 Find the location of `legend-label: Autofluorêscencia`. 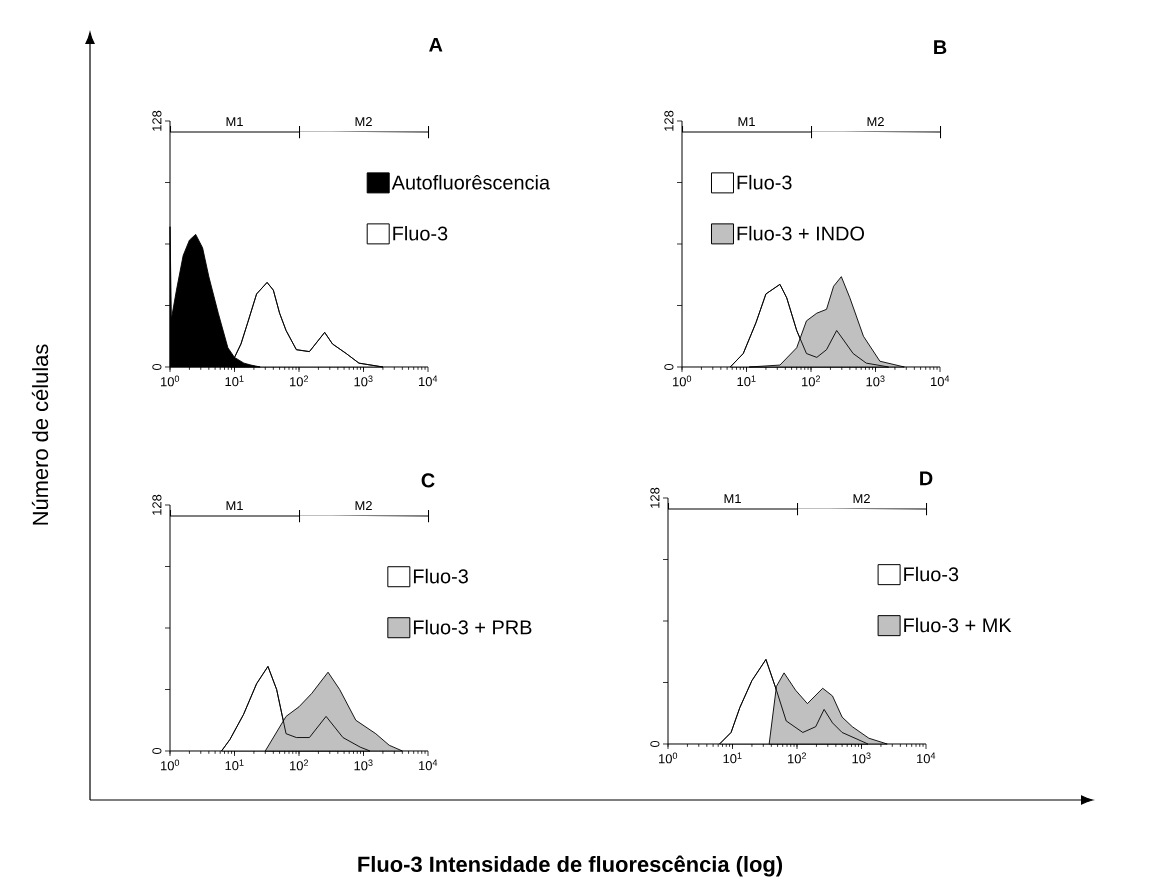

legend-label: Autofluorêscencia is located at coordinates (471, 182).